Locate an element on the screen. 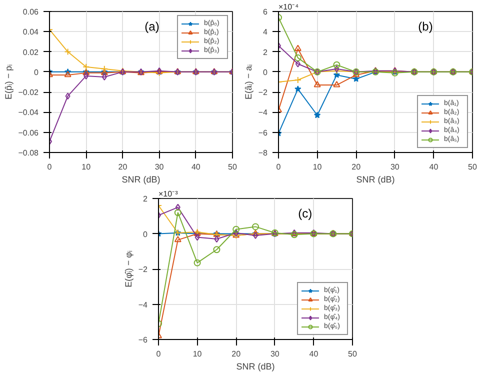  y-tick-label: −8 is located at coordinates (263, 153).